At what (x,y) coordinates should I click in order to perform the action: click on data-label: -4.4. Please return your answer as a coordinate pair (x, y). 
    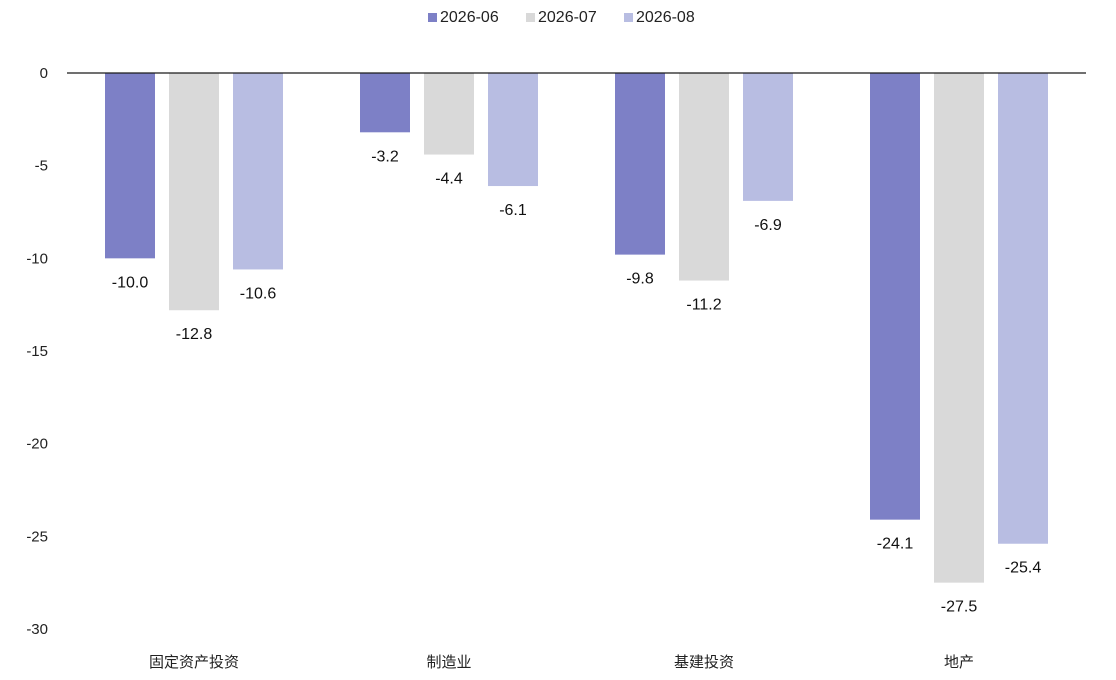
    Looking at the image, I should click on (449, 179).